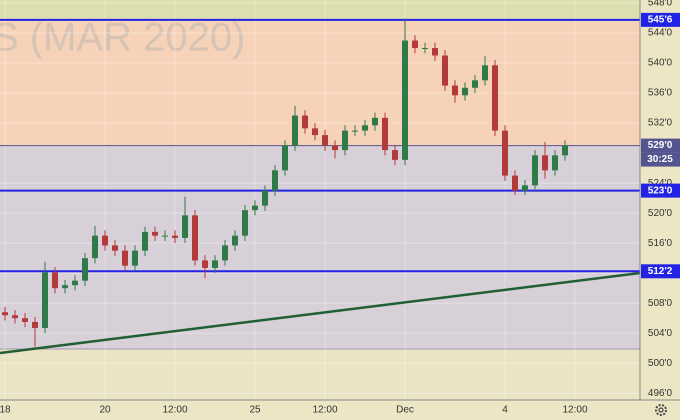  I want to click on y-tick-label: 516'0, so click(660, 243).